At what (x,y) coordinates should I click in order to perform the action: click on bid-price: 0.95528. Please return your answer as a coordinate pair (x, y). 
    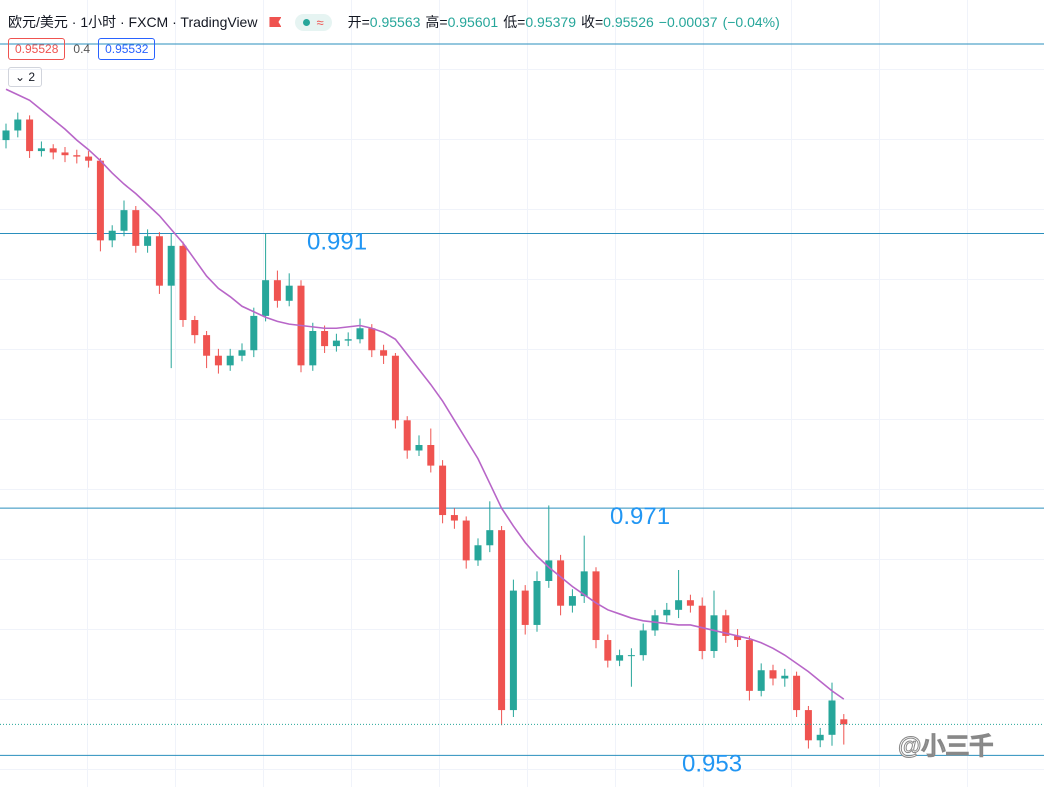
    Looking at the image, I should click on (37, 49).